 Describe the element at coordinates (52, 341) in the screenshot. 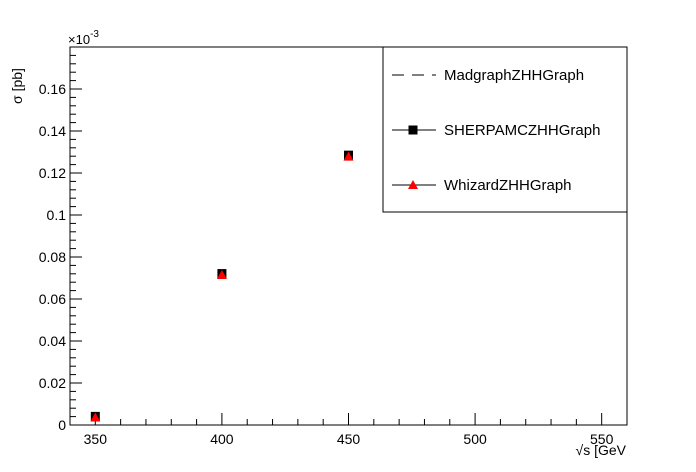

I see `y-tick-label: 0.04` at that location.